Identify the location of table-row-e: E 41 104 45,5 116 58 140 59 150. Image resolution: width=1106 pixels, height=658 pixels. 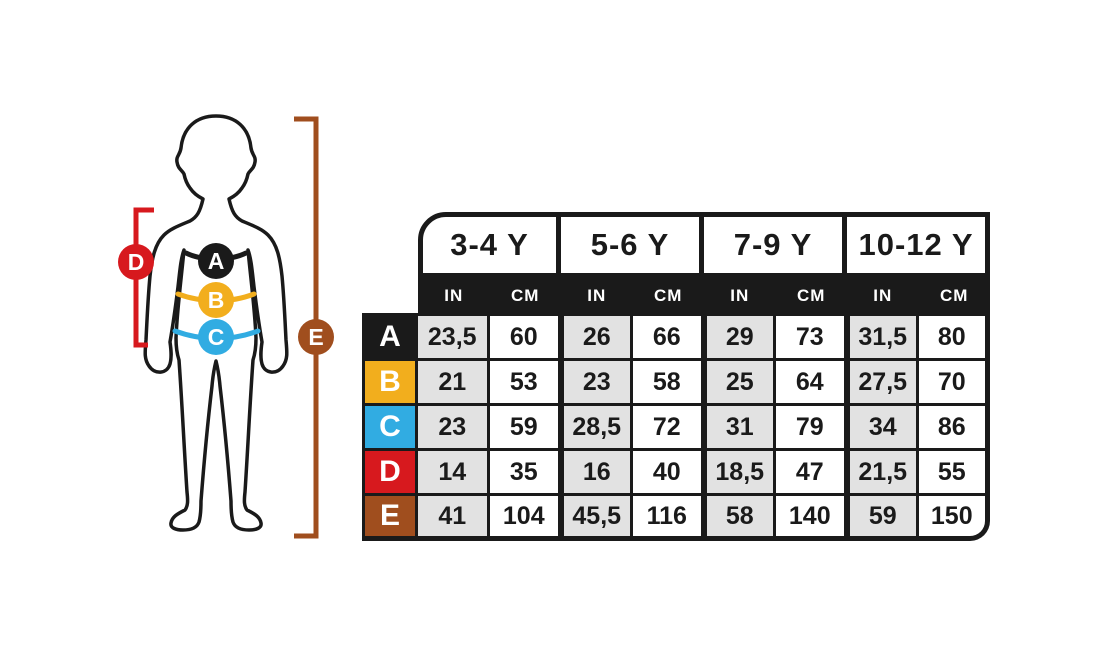
(676, 517).